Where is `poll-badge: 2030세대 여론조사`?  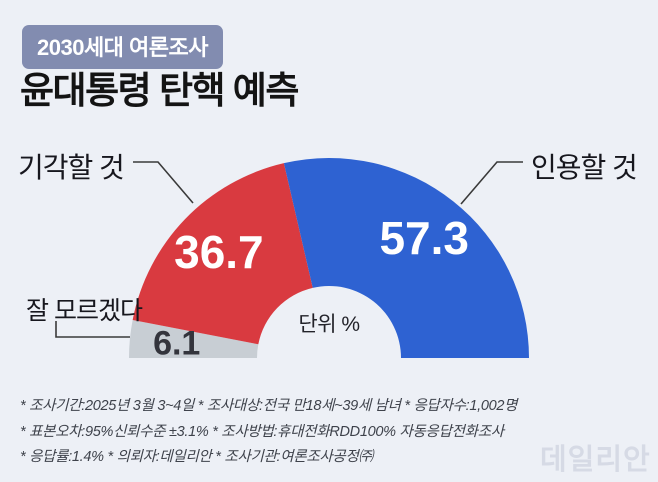 poll-badge: 2030세대 여론조사 is located at coordinates (122, 47).